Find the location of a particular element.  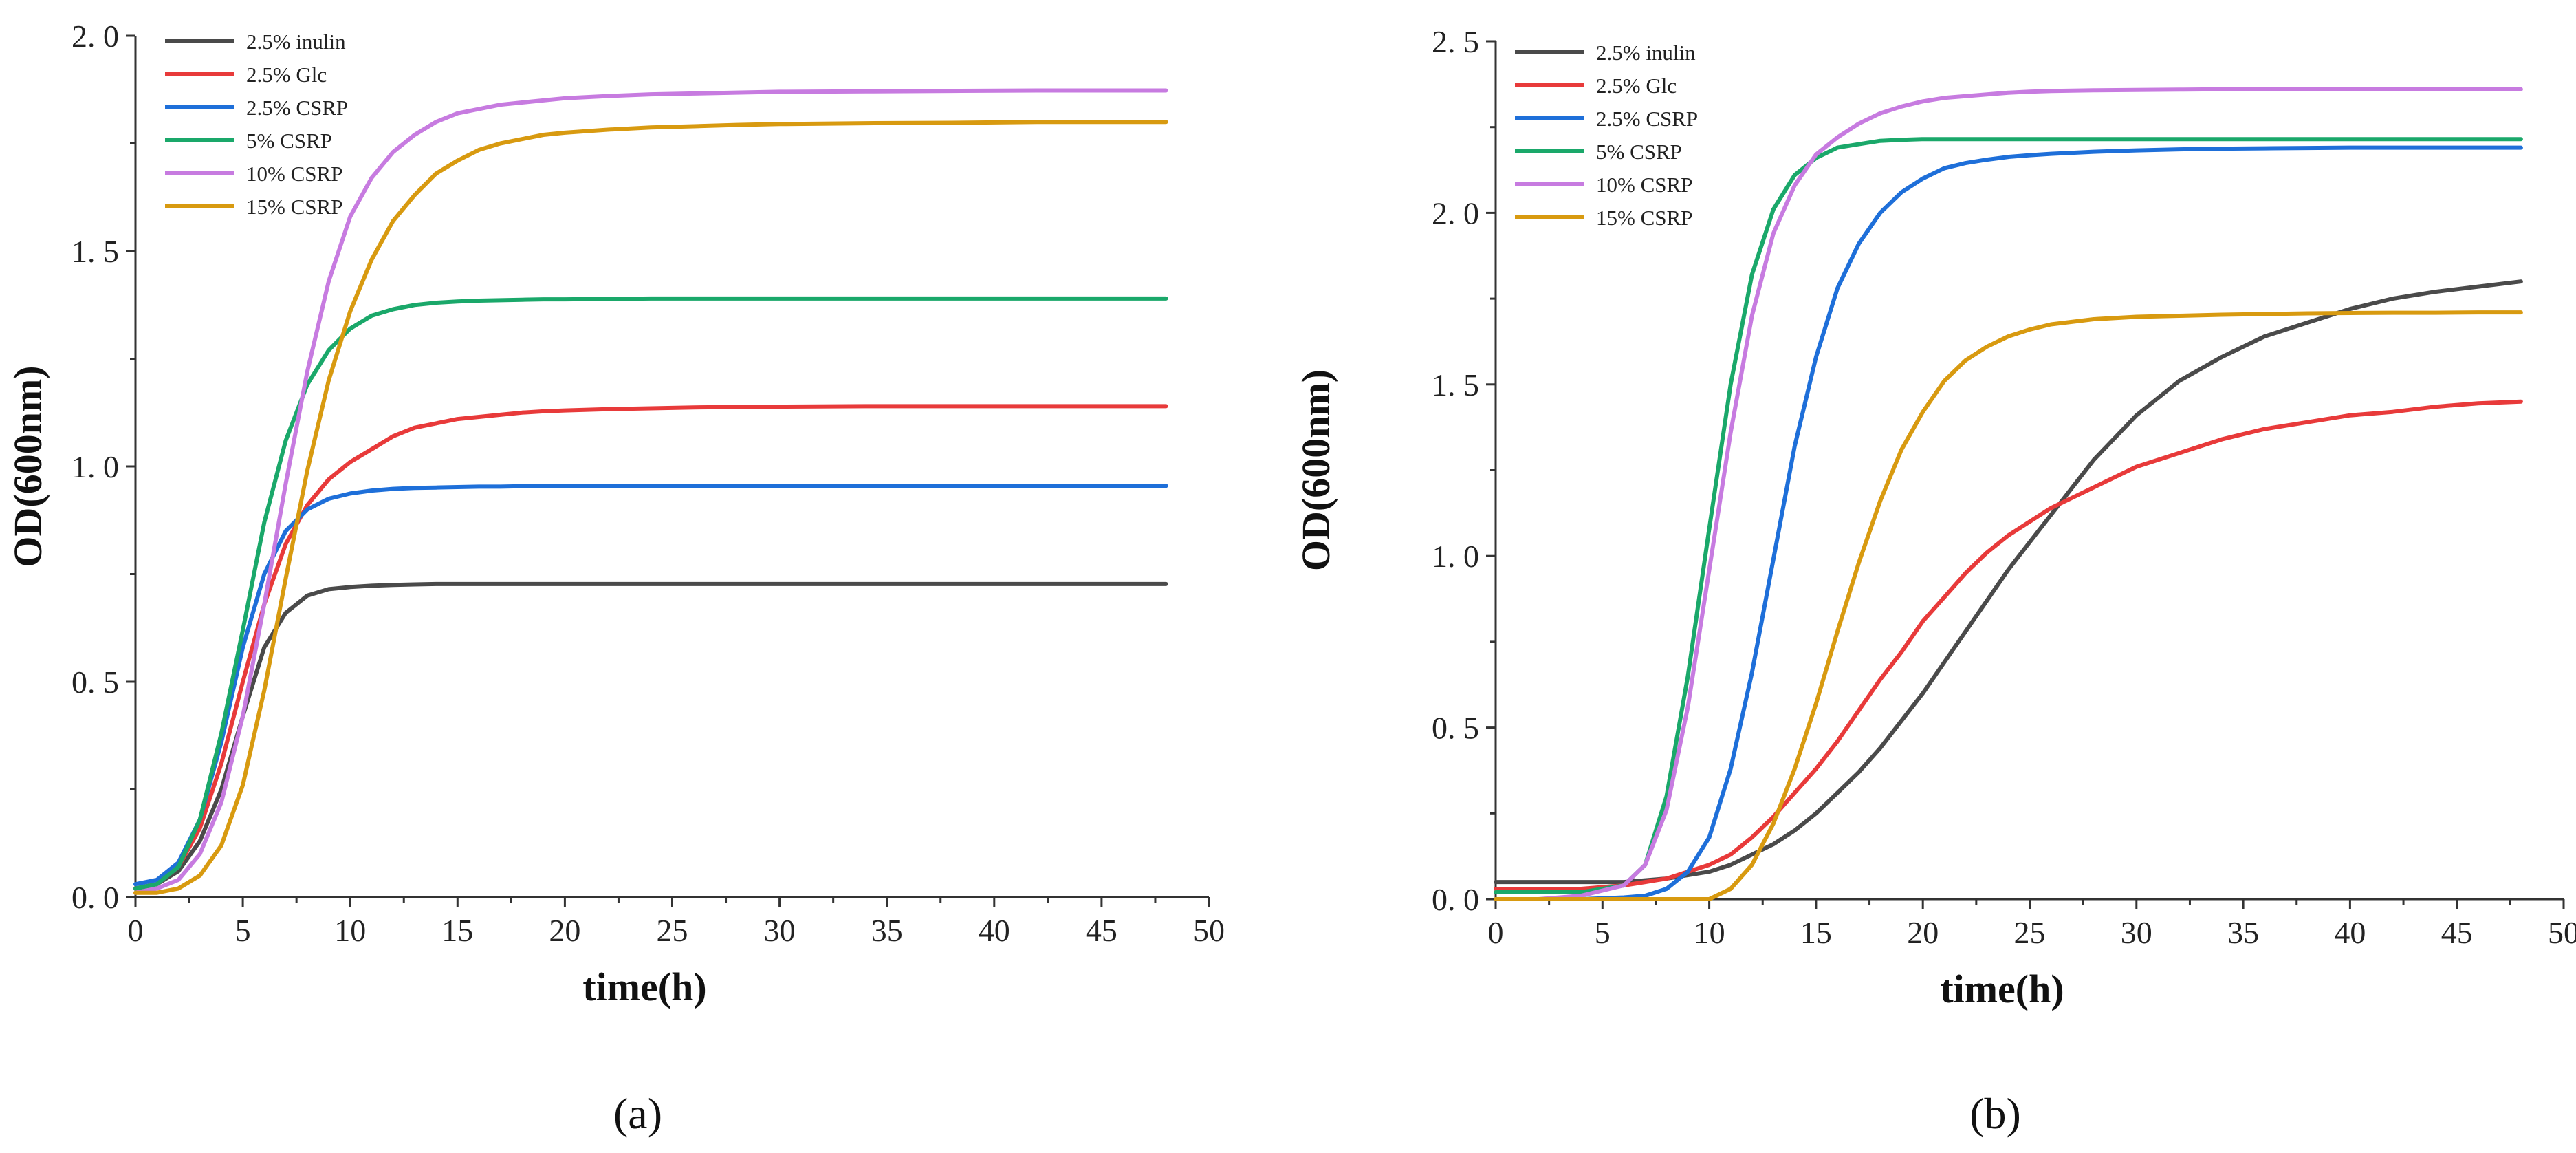

panel-label: (a) is located at coordinates (637, 1114).